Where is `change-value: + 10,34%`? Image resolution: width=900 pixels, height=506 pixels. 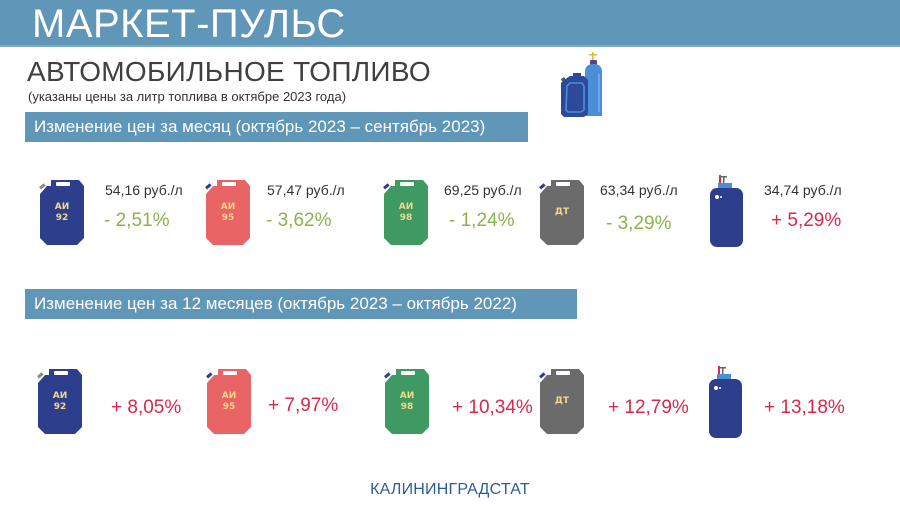
change-value: + 10,34% is located at coordinates (492, 407).